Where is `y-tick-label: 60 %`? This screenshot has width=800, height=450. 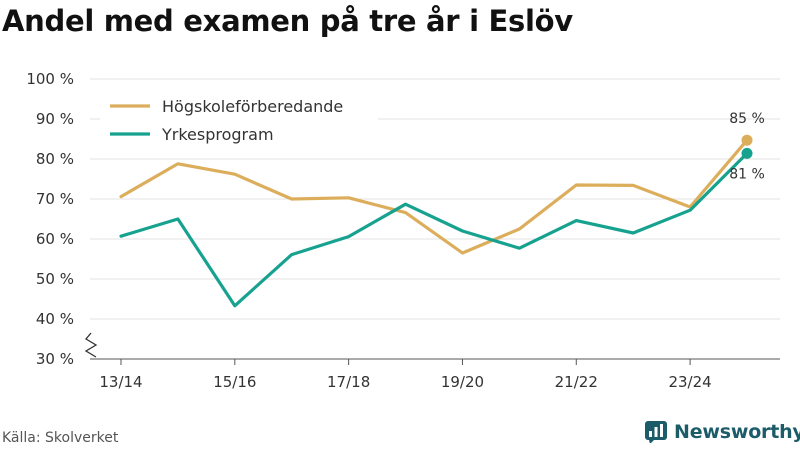 y-tick-label: 60 % is located at coordinates (55, 239).